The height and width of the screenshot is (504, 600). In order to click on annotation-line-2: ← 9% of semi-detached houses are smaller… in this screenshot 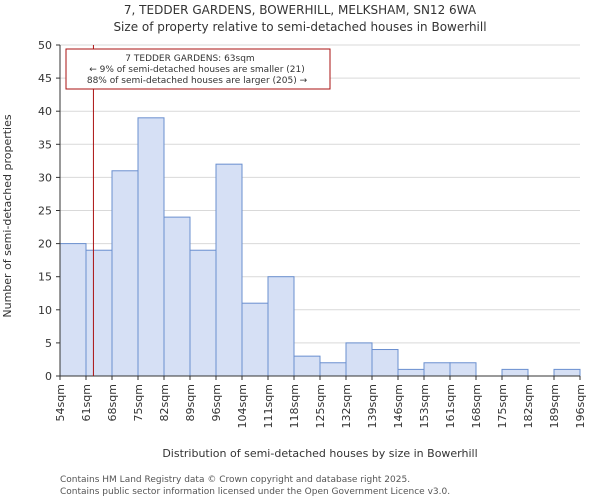, I will do `click(197, 70)`.